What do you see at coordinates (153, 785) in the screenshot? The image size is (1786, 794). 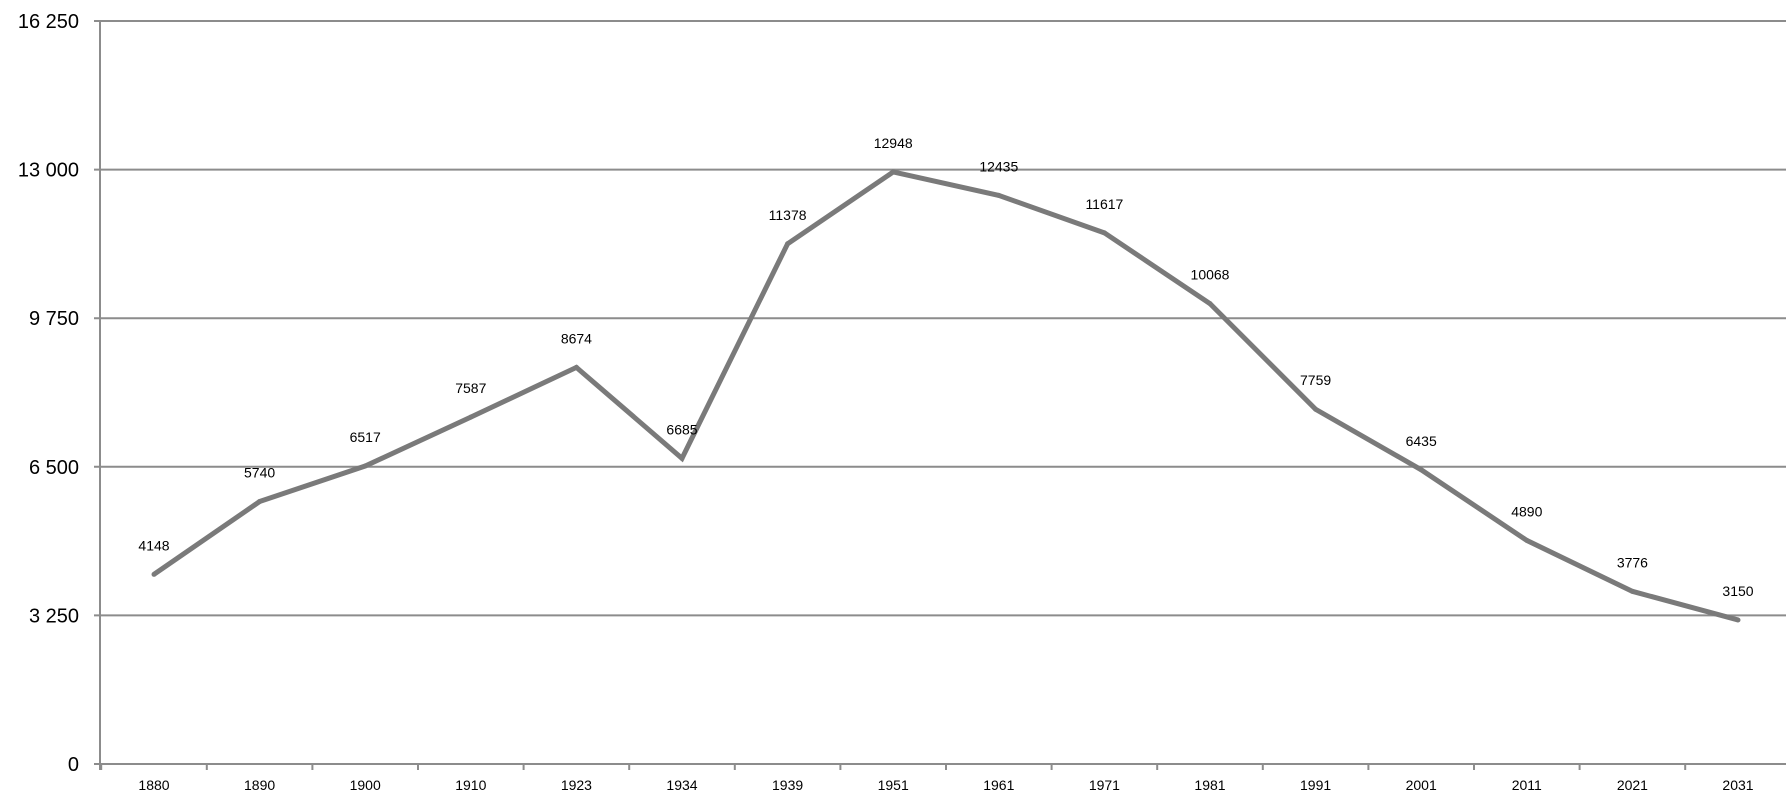 I see `x-tick-label: 1880` at bounding box center [153, 785].